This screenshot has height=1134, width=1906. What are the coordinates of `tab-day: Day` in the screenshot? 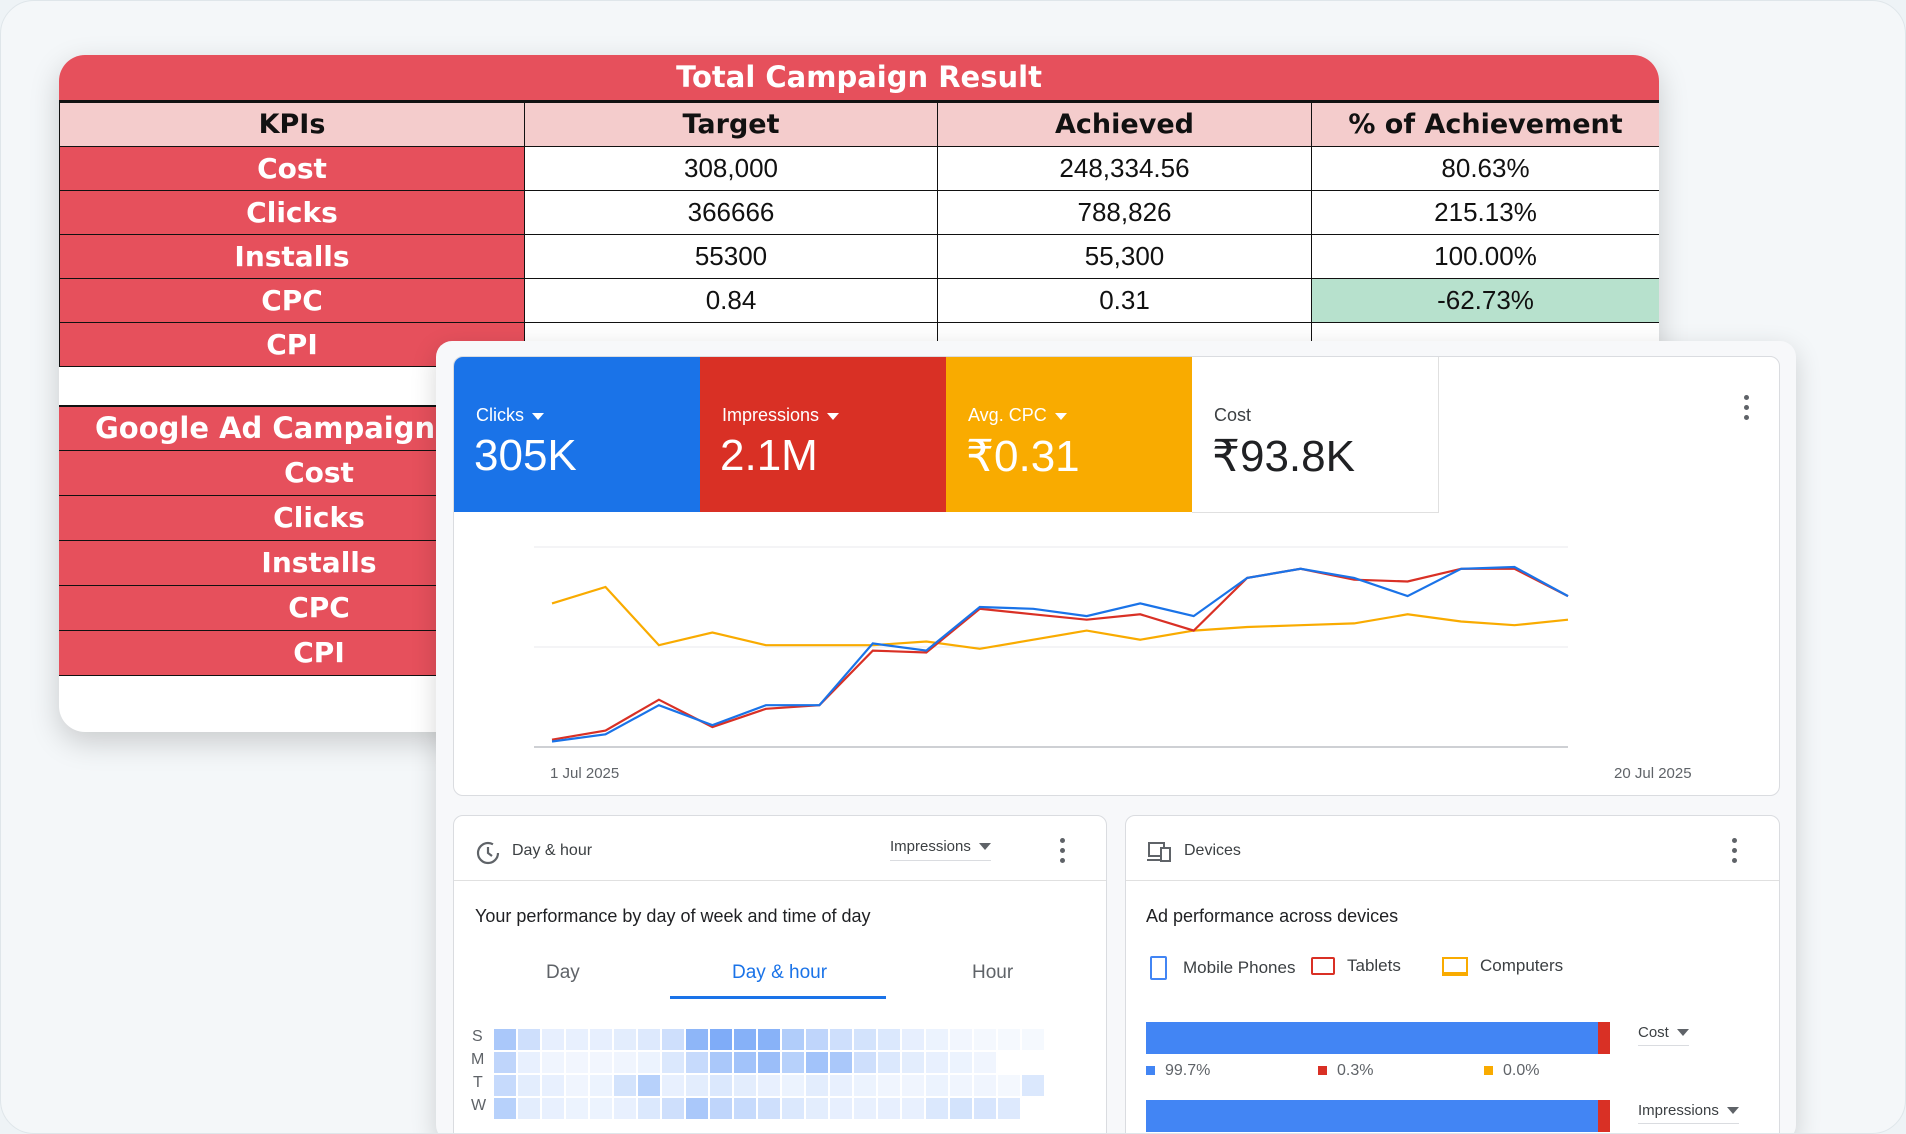 It's located at (563, 972).